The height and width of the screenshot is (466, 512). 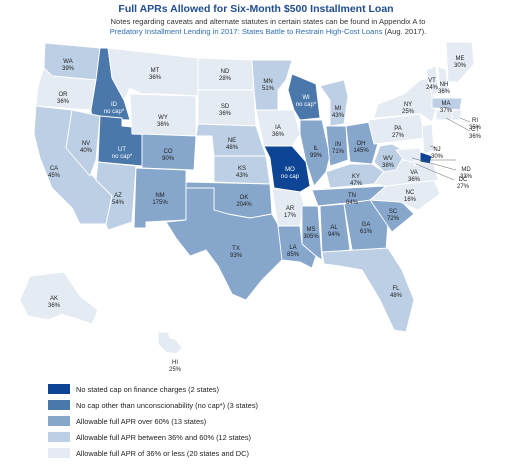 What do you see at coordinates (290, 177) in the screenshot?
I see `state-apr-mo: no cap` at bounding box center [290, 177].